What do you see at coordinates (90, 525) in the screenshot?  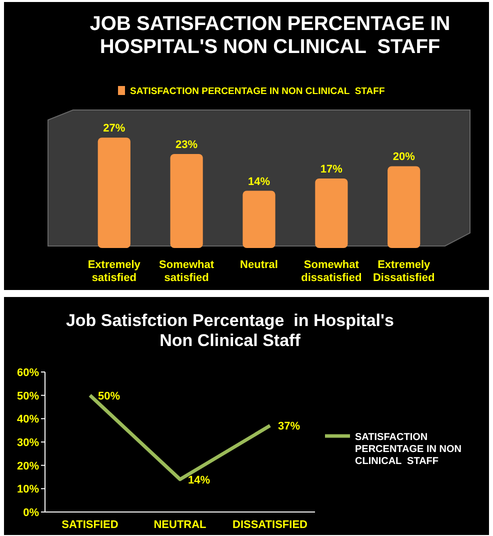 I see `x-tick-label: SATISFIED` at bounding box center [90, 525].